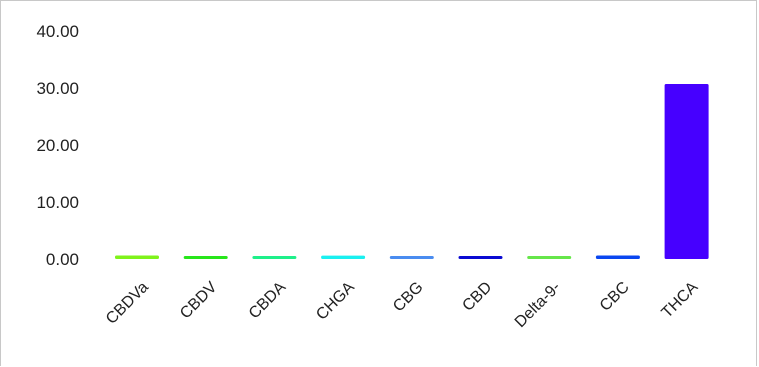 The width and height of the screenshot is (759, 367). I want to click on bar-cbdva, so click(137, 257).